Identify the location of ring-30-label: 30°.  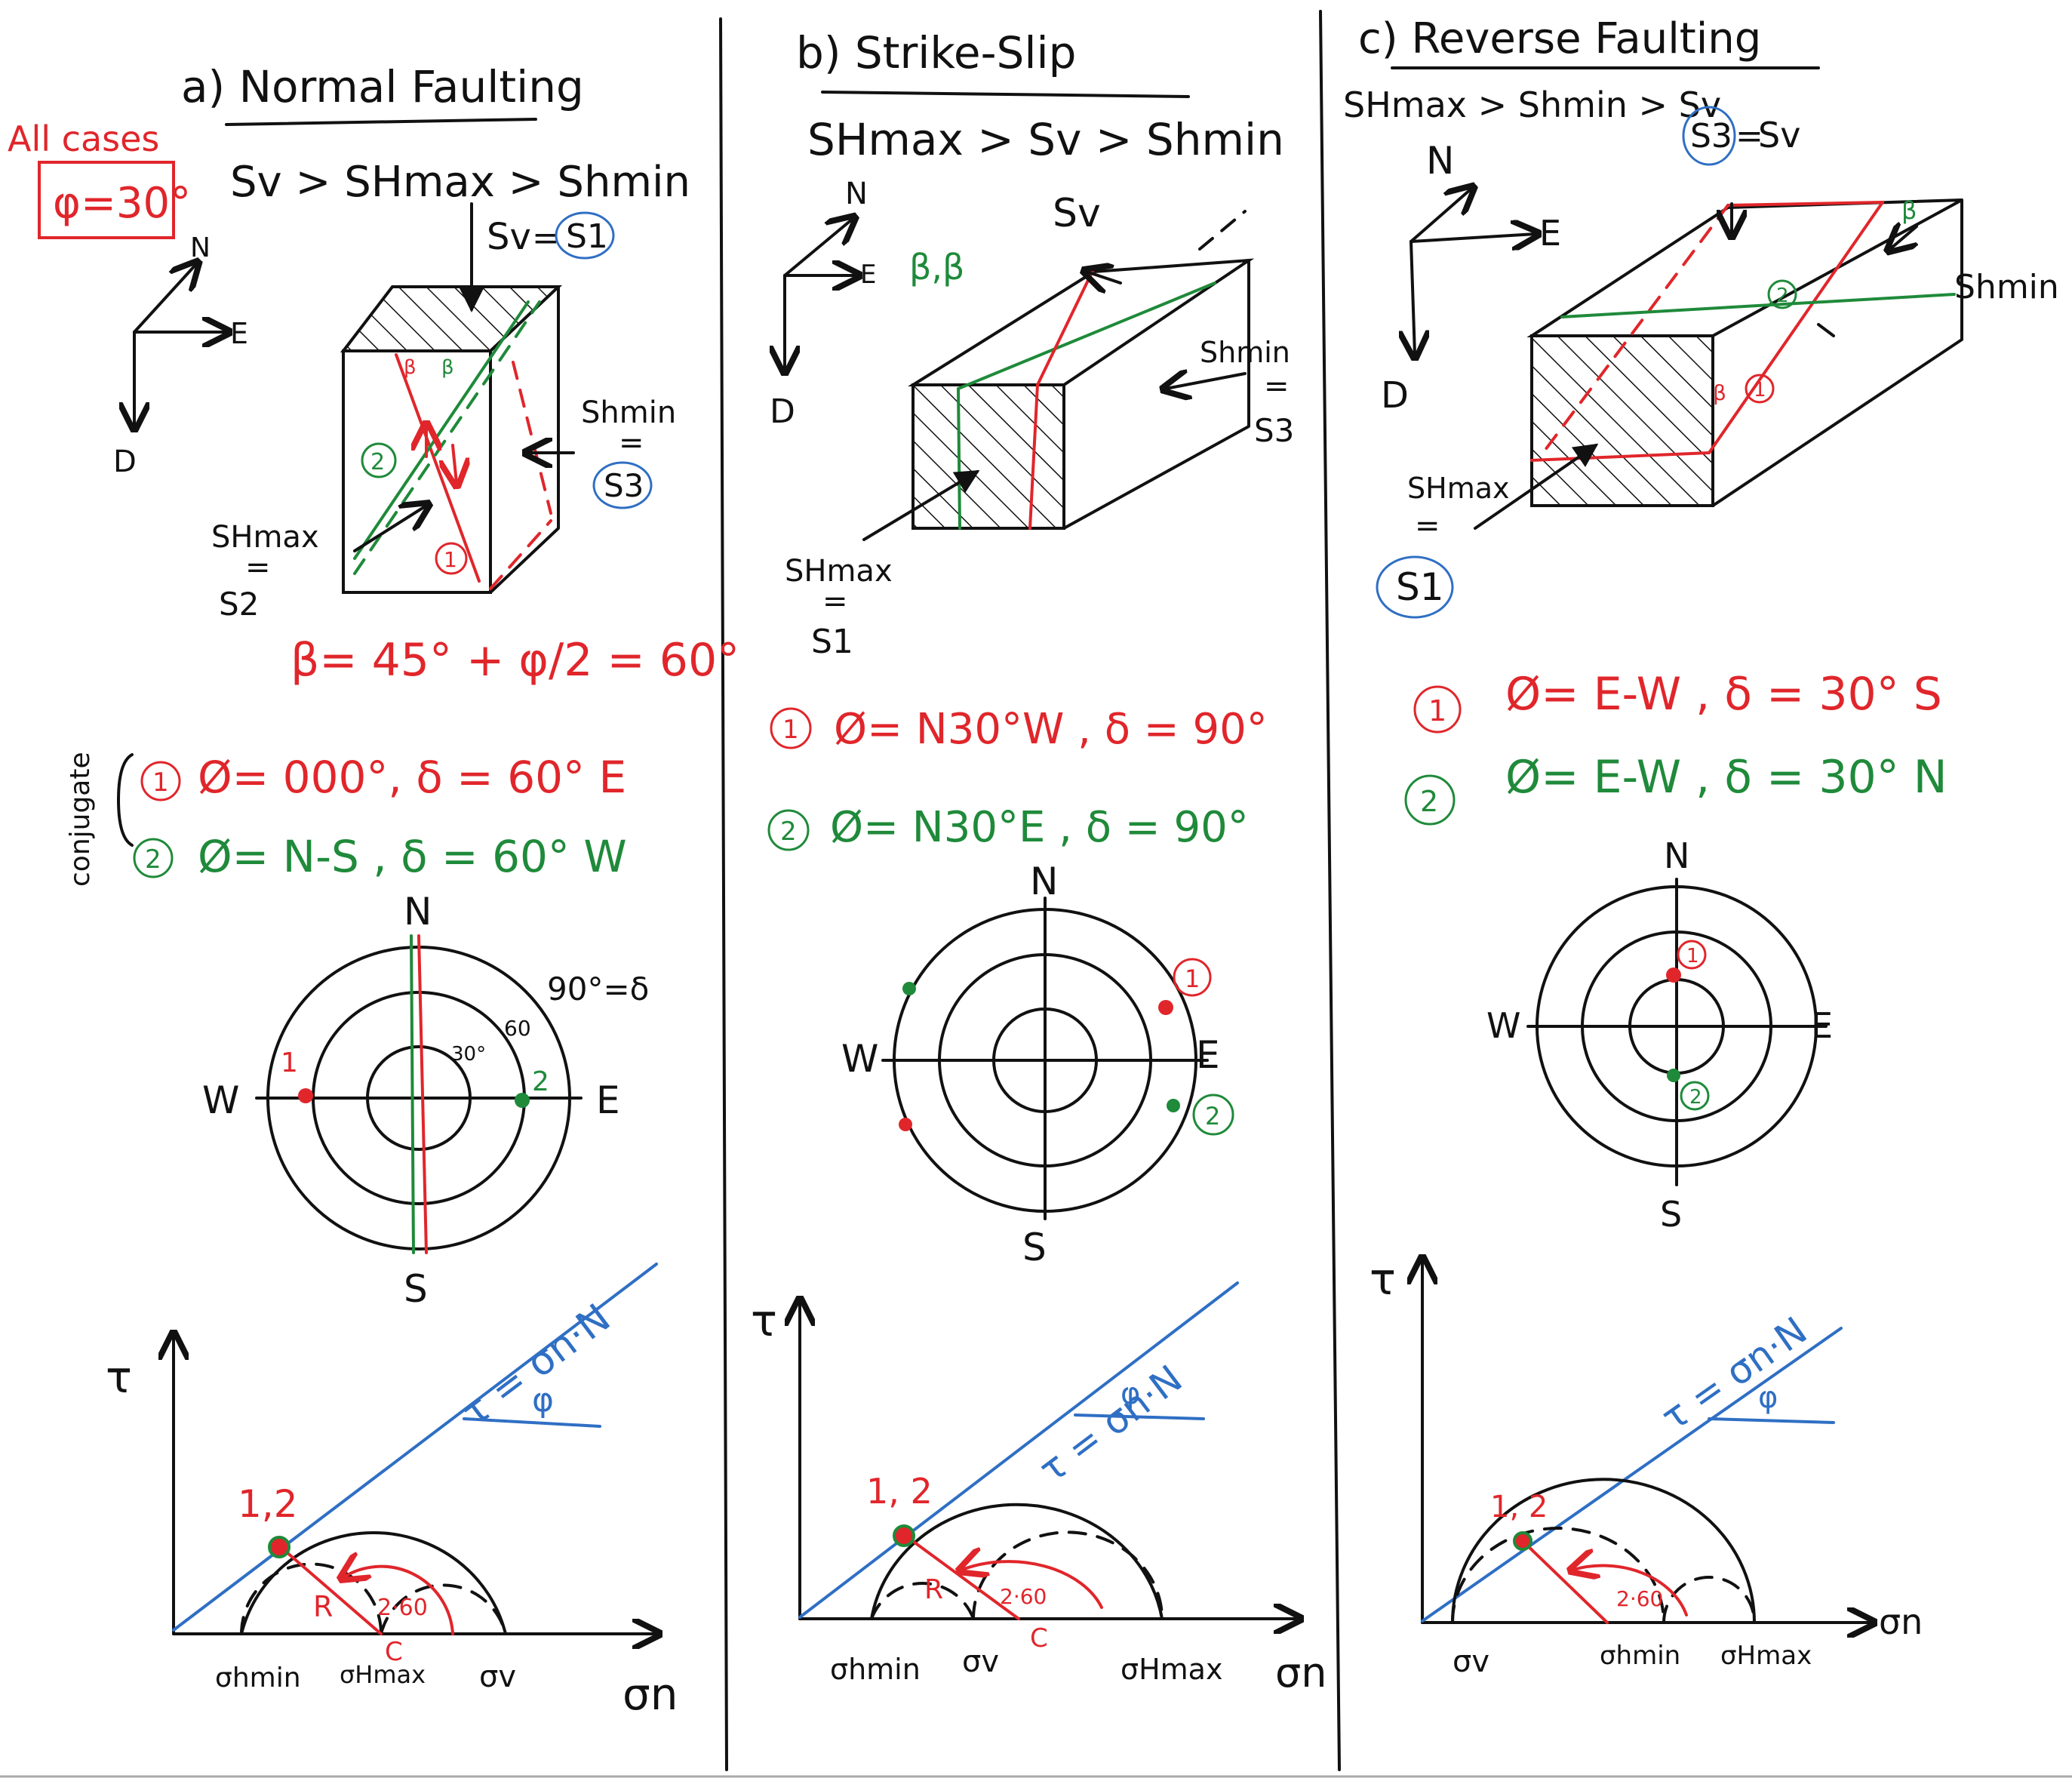
(468, 1054).